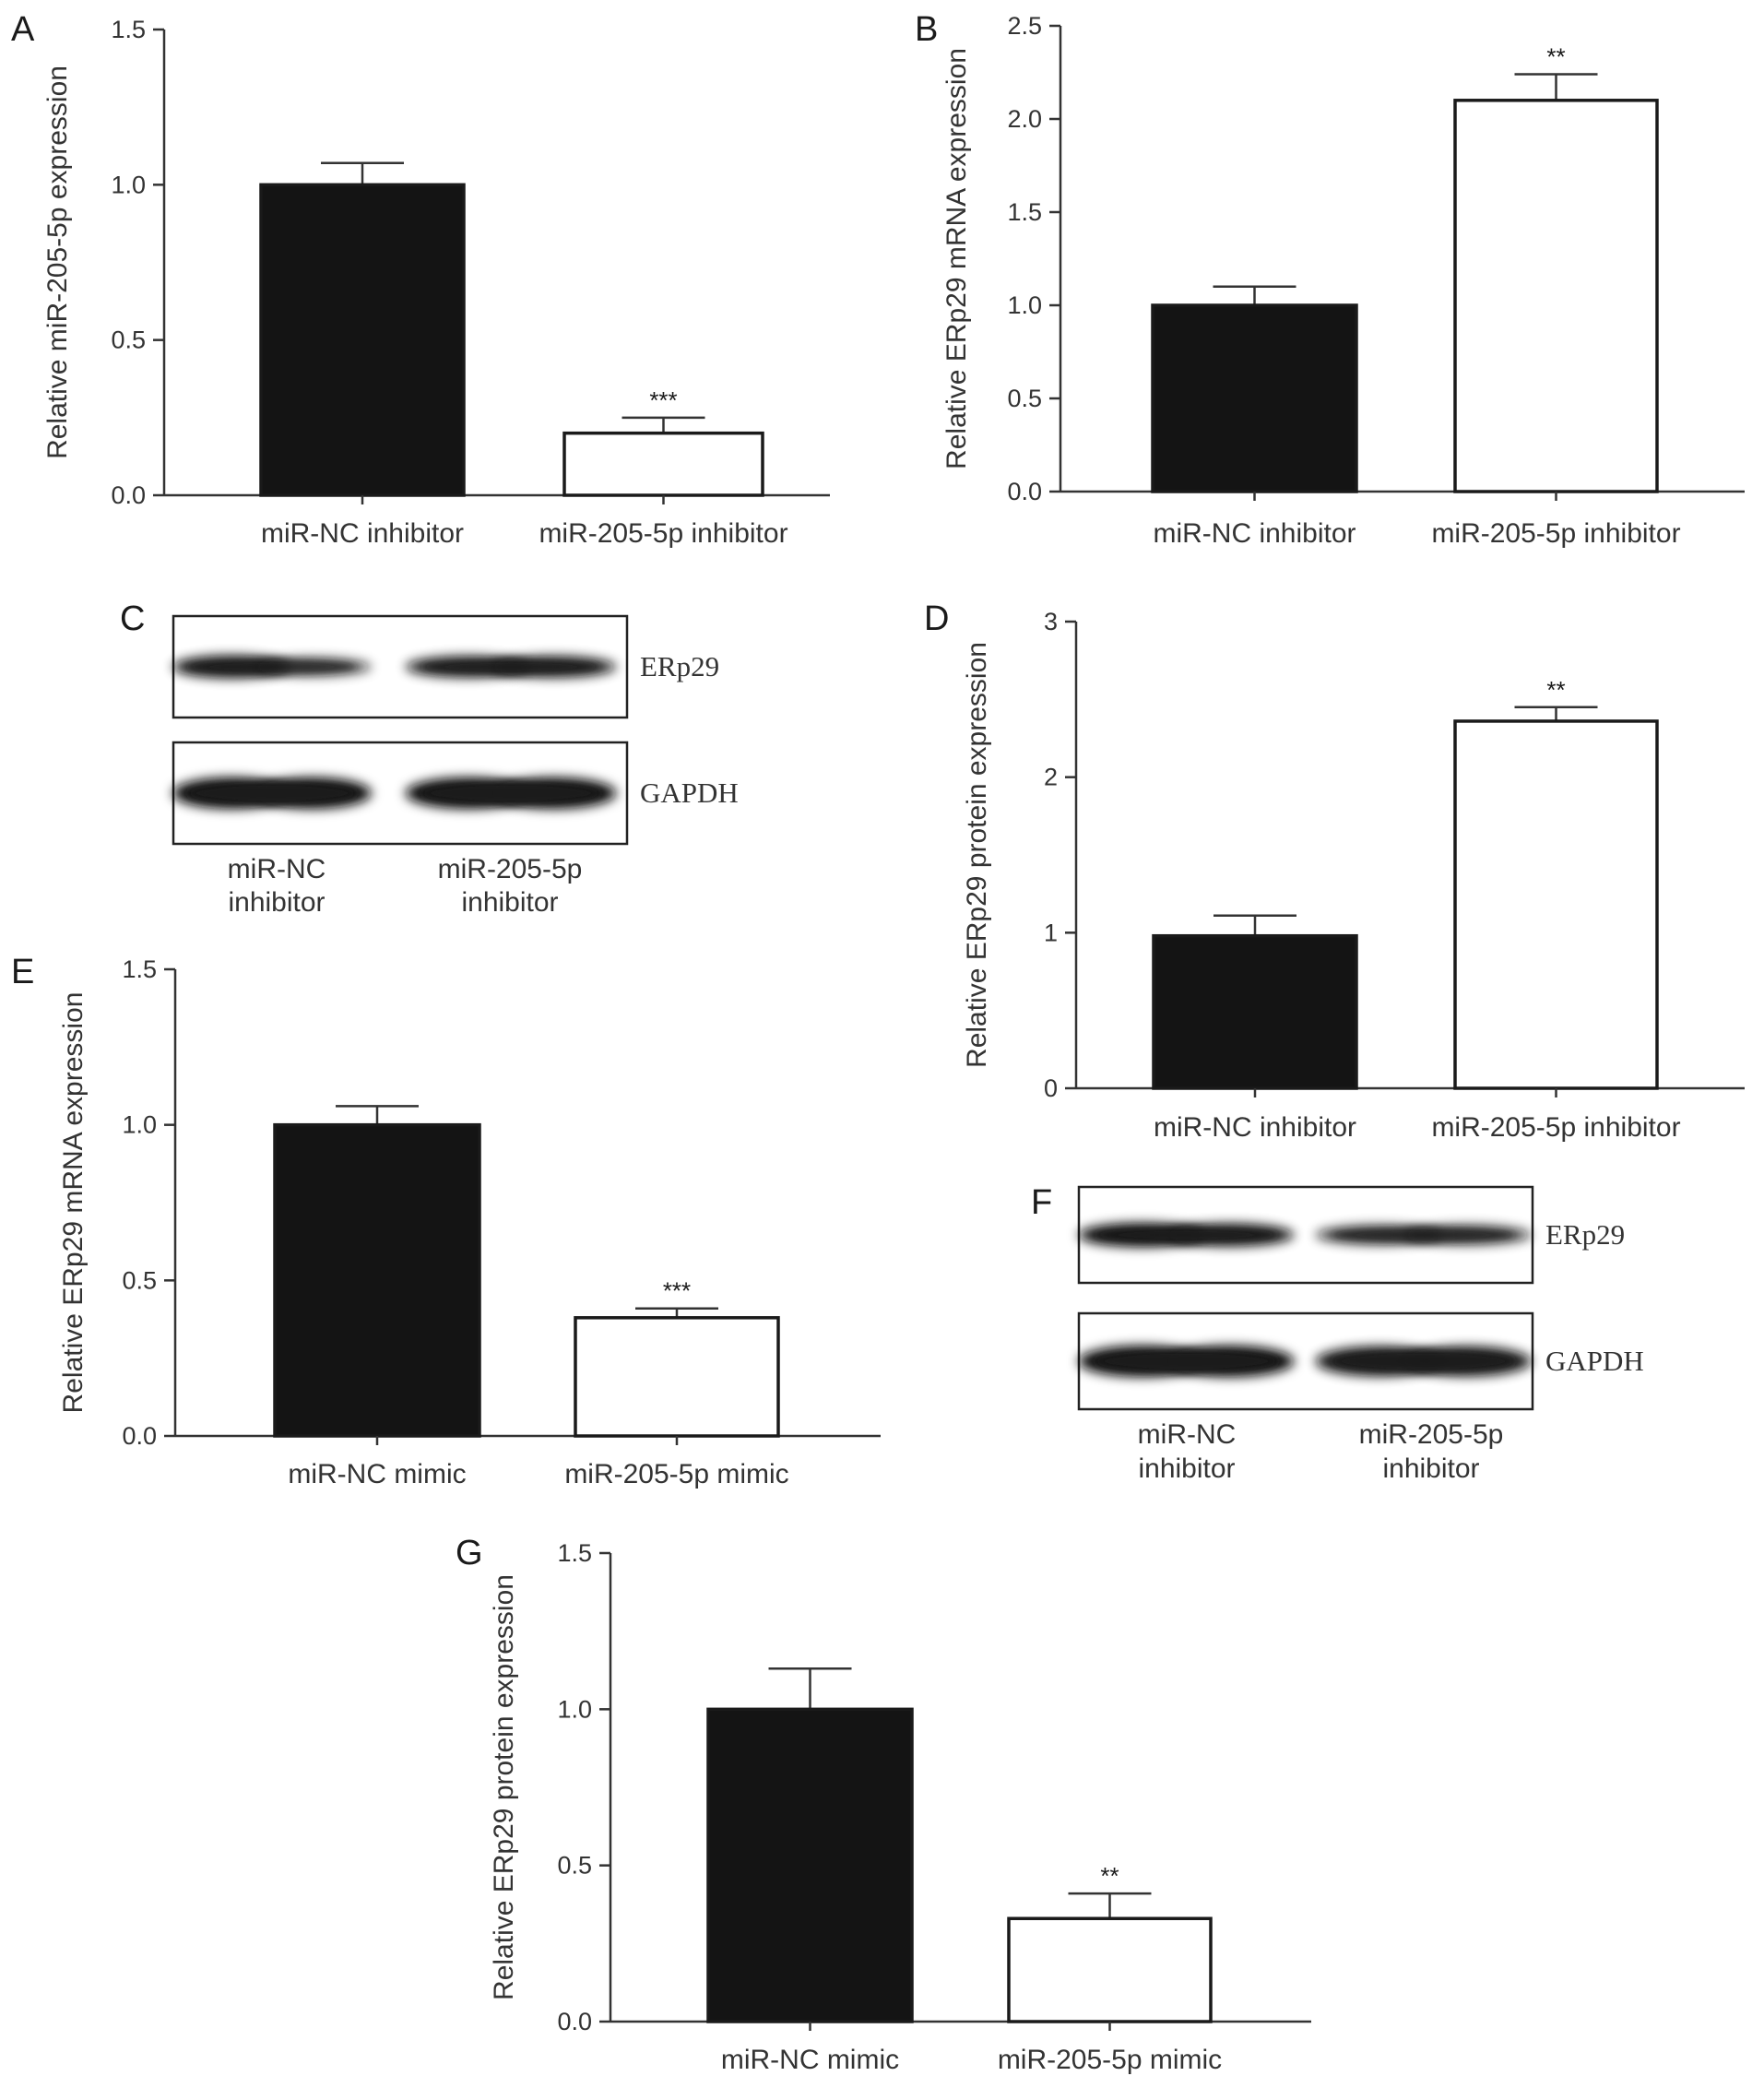 The width and height of the screenshot is (1764, 2076). What do you see at coordinates (1051, 933) in the screenshot?
I see `y-tick-label: 1` at bounding box center [1051, 933].